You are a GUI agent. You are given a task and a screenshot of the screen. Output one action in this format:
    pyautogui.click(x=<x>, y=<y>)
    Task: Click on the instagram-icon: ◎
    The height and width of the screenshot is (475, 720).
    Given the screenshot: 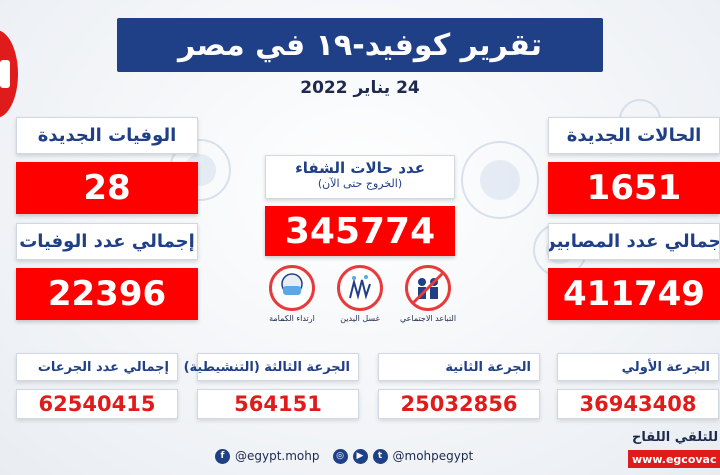 What is the action you would take?
    pyautogui.click(x=340, y=456)
    